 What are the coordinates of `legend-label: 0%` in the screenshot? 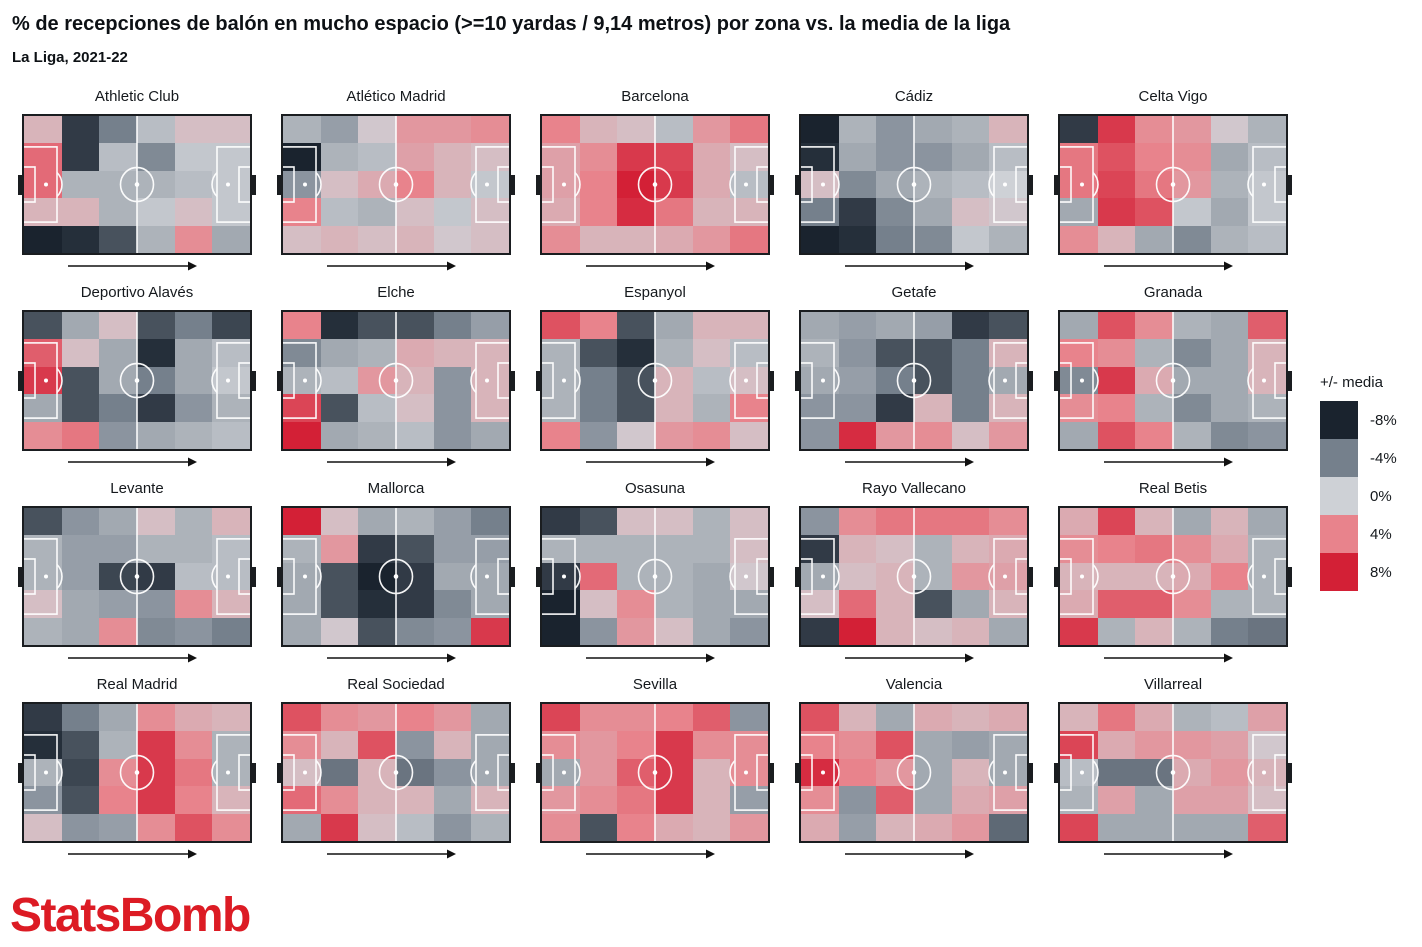 It's located at (1381, 496).